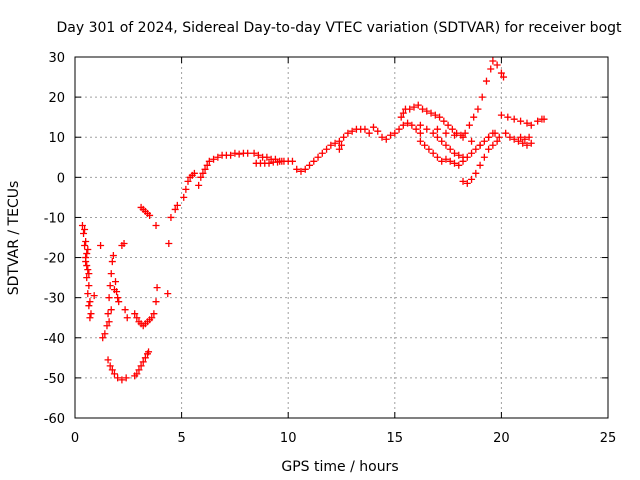 The image size is (640, 480). I want to click on y-tick-label: -20, so click(54, 259).